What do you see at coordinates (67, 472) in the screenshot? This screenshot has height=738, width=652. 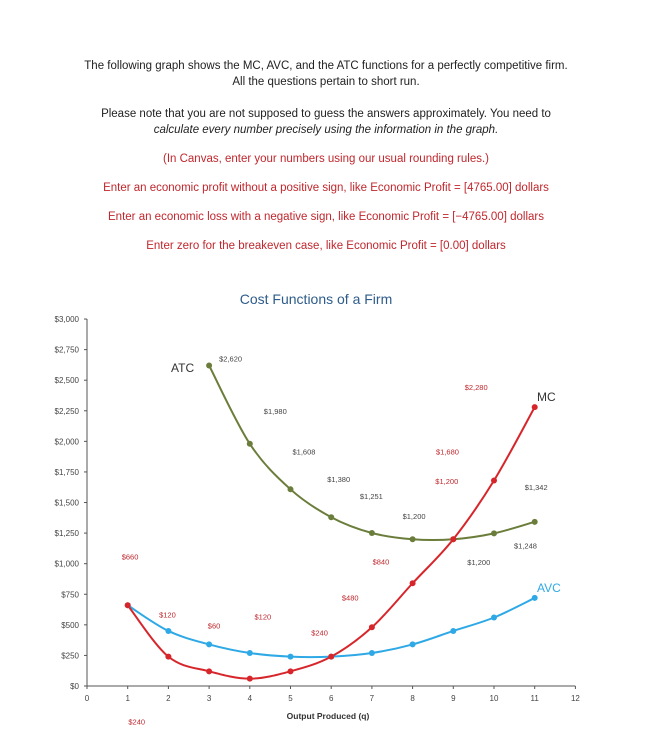 I see `y-tick-label: $1,750` at bounding box center [67, 472].